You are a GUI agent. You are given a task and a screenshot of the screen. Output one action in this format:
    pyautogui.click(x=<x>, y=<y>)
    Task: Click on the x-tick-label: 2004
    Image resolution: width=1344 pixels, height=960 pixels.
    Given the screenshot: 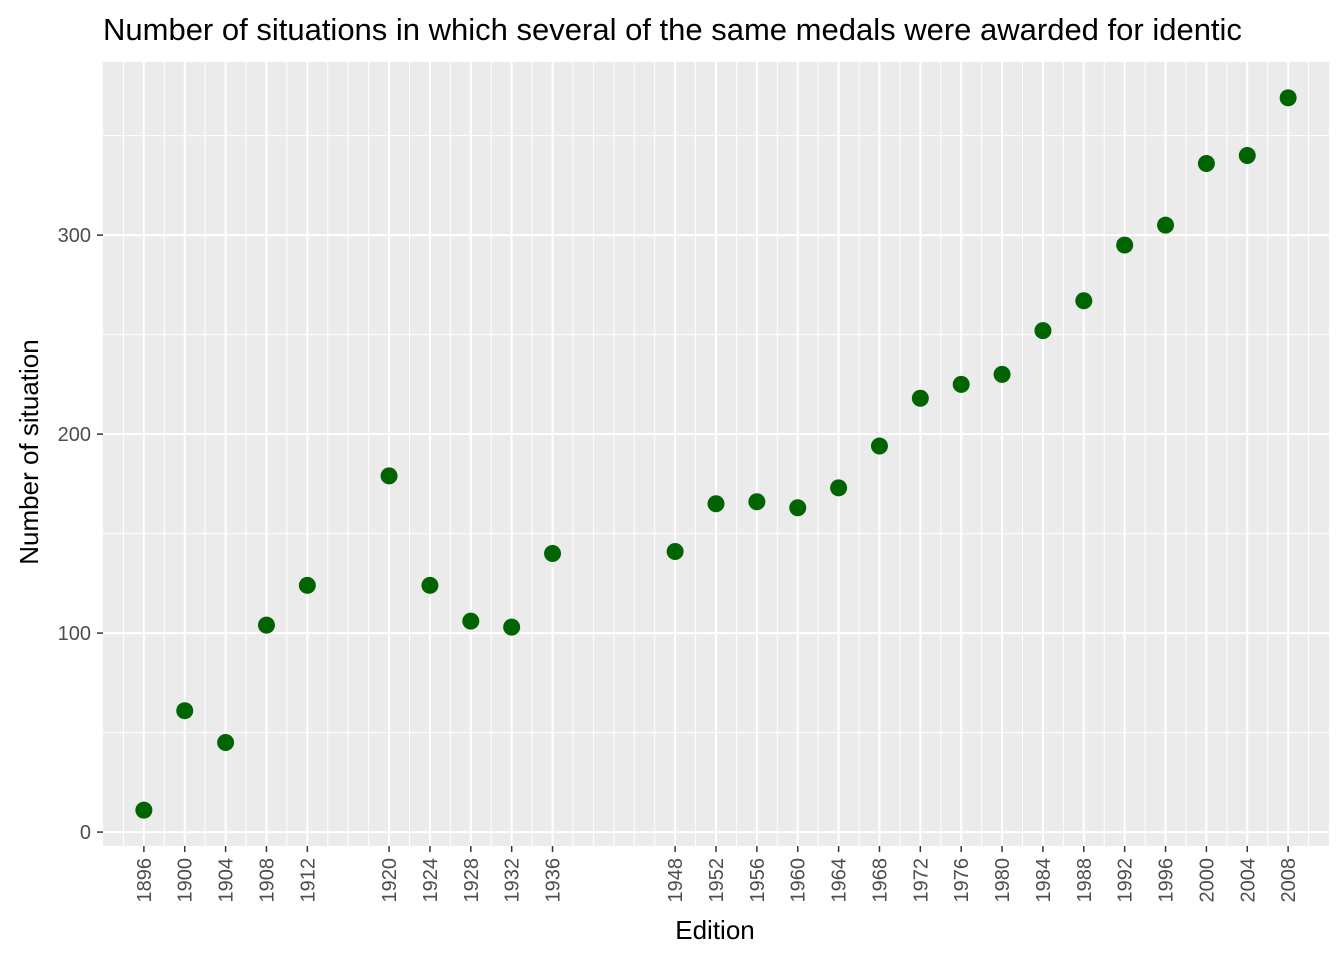 What is the action you would take?
    pyautogui.click(x=1248, y=880)
    